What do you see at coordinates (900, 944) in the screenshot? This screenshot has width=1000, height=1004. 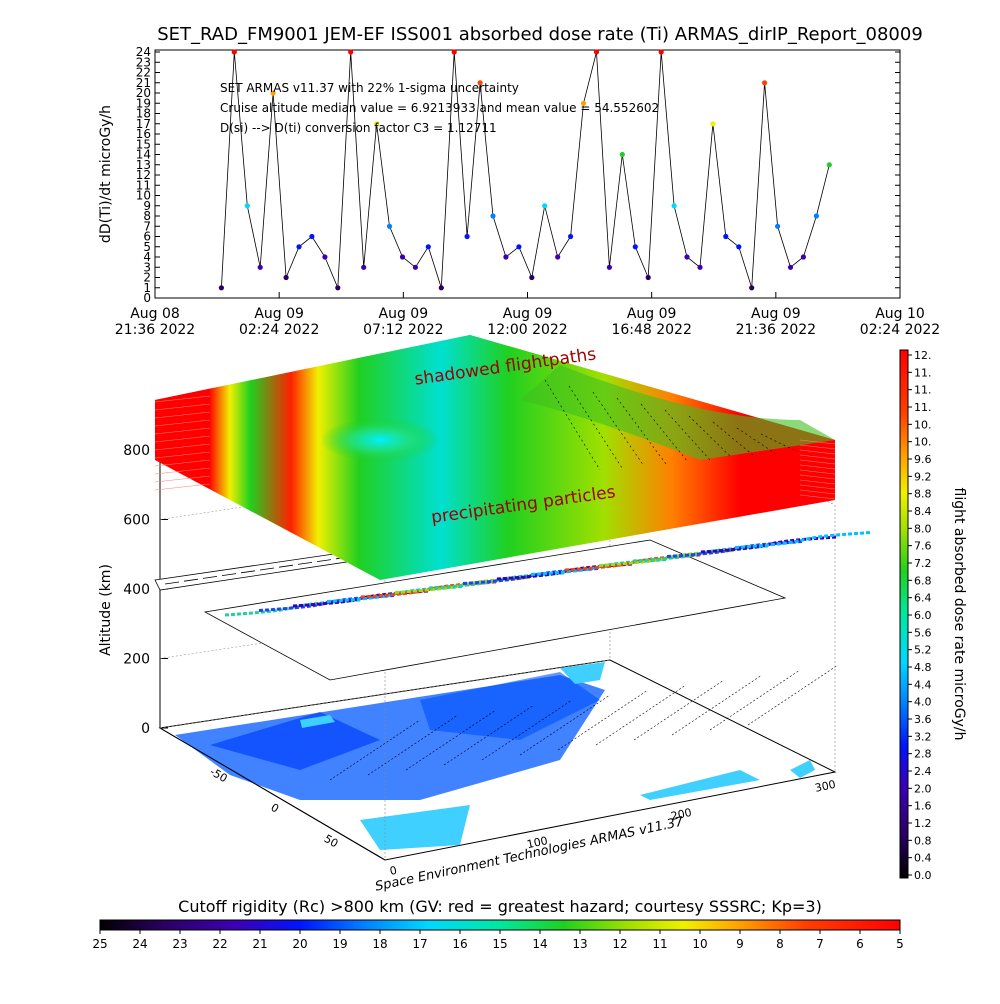 I see `bottom-tick-label: 5` at bounding box center [900, 944].